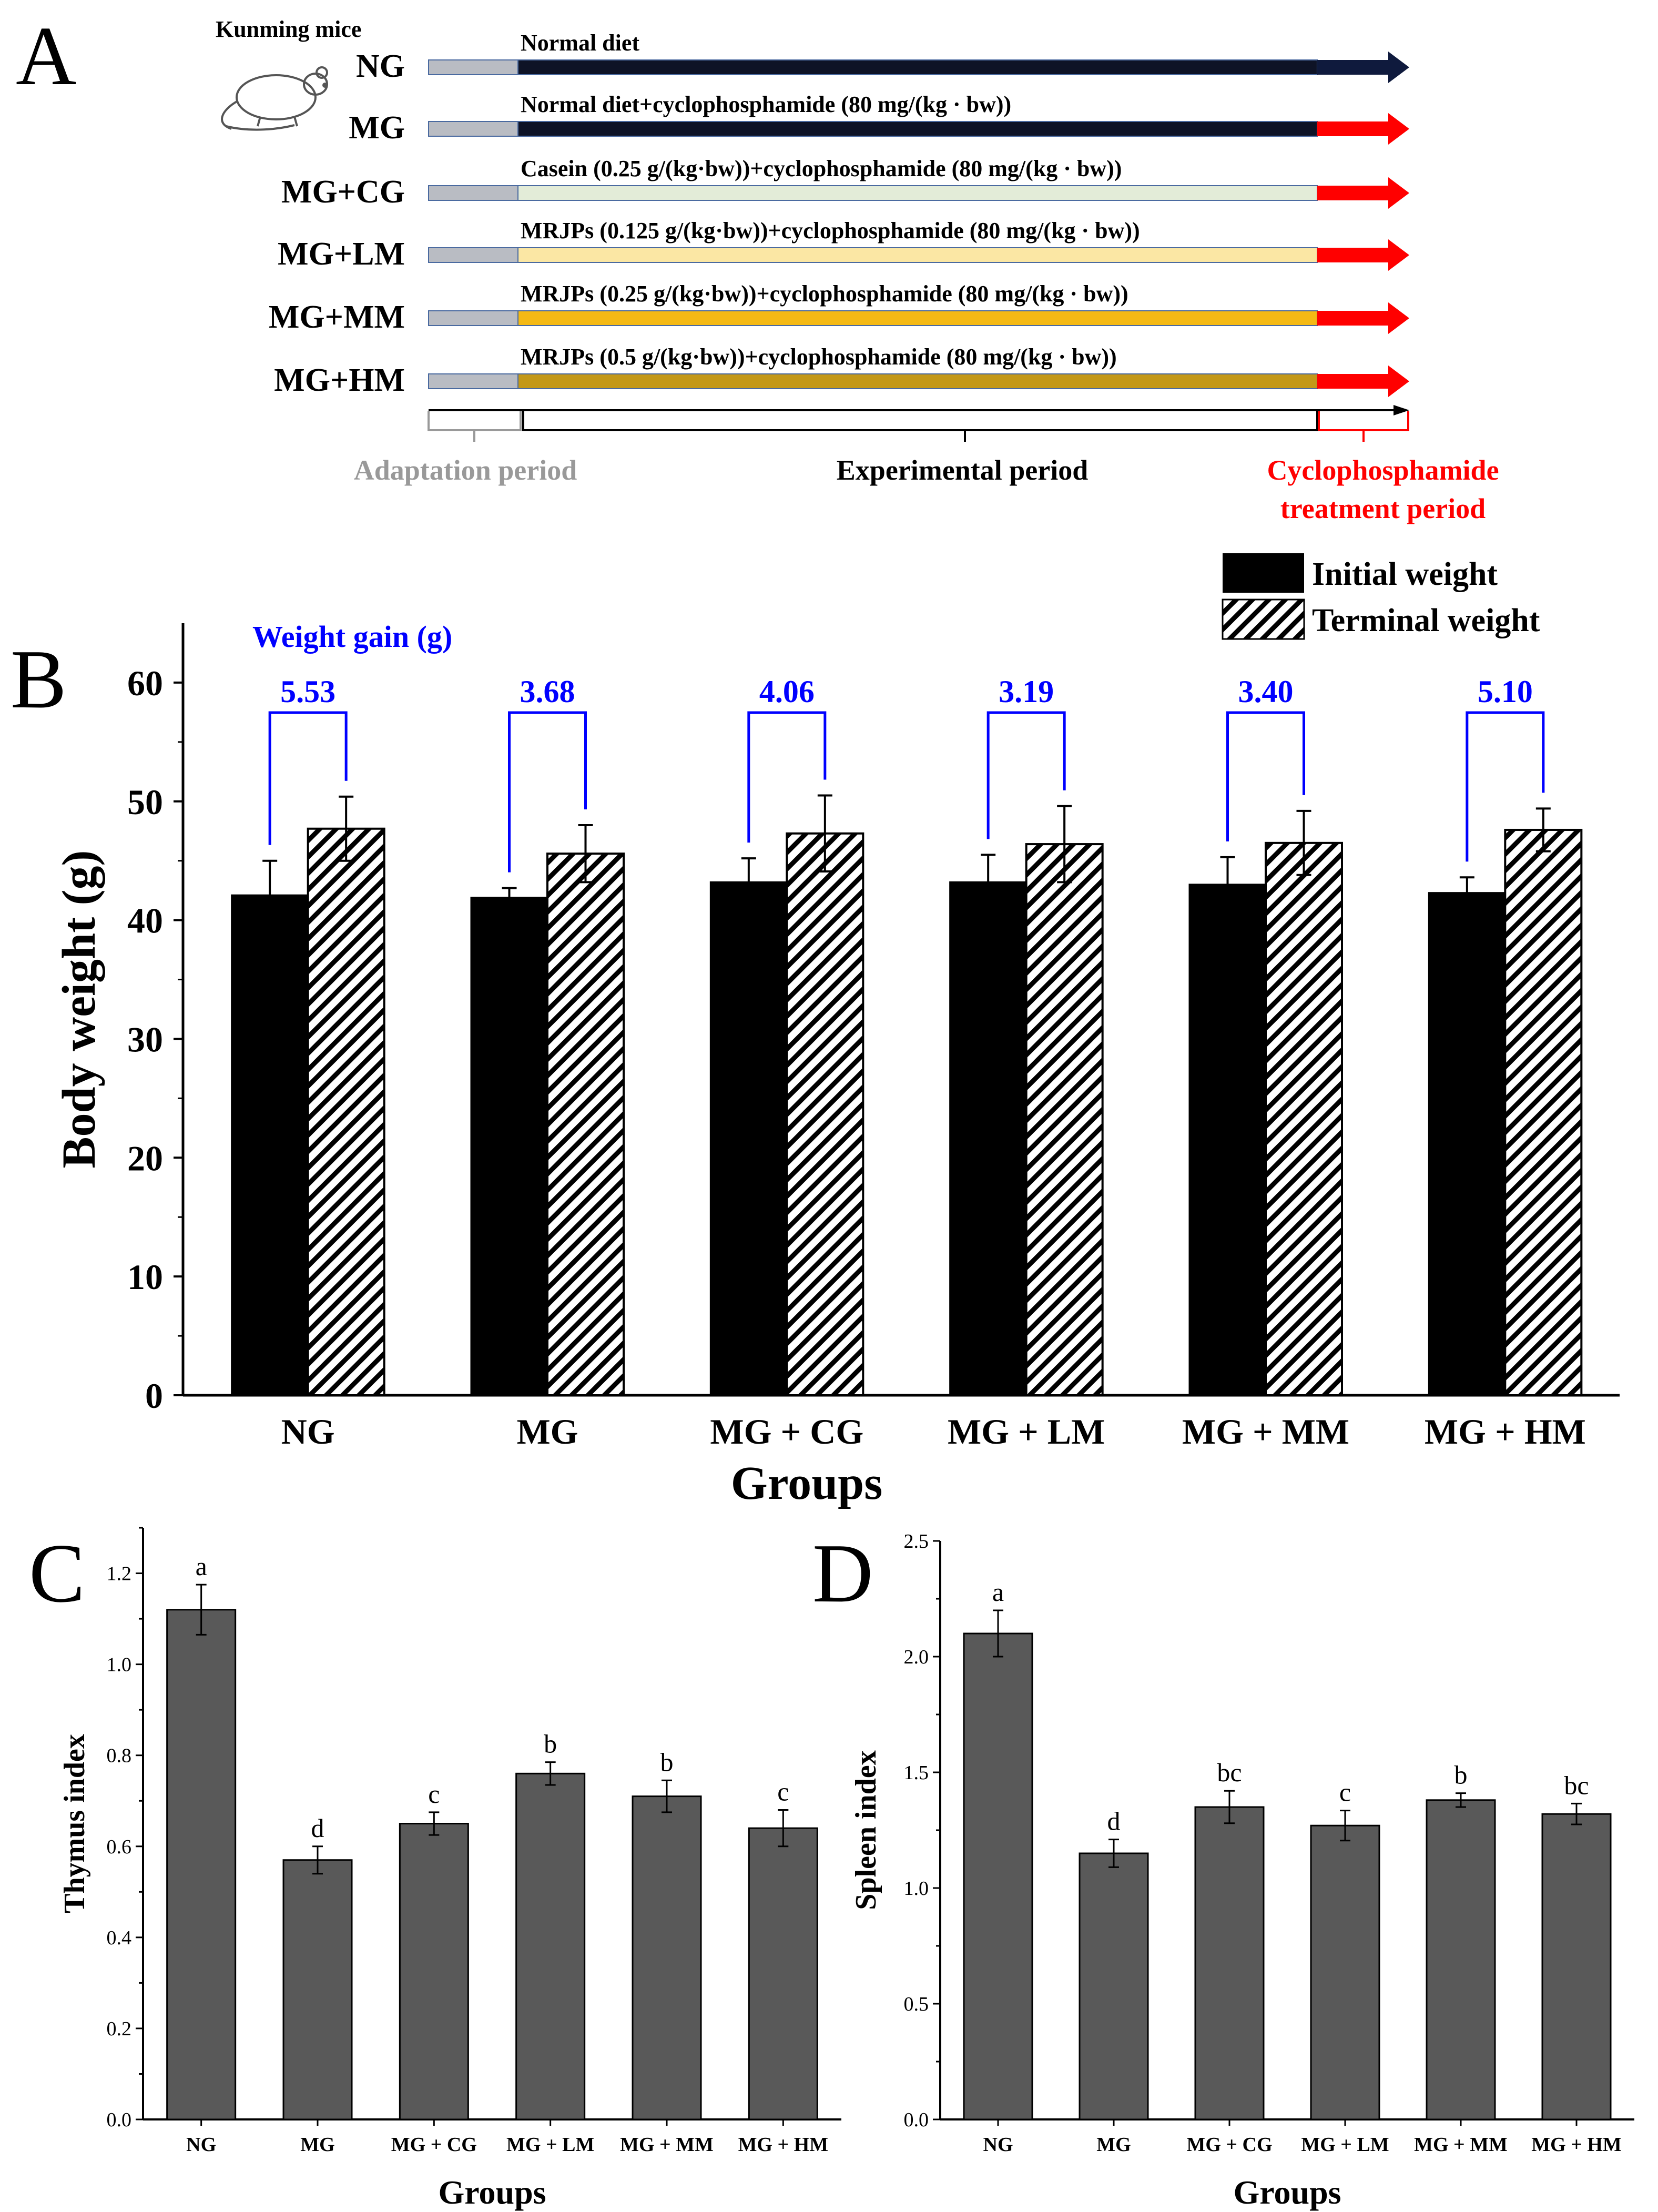 The image size is (1658, 2212). What do you see at coordinates (1576, 1785) in the screenshot?
I see `significance-letter: bc` at bounding box center [1576, 1785].